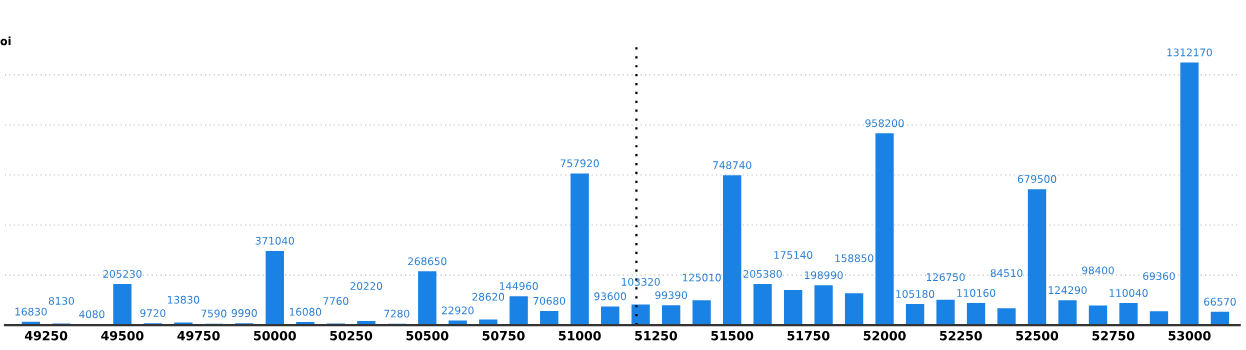  Describe the element at coordinates (503, 335) in the screenshot. I see `x-tick-label: 50750` at that location.